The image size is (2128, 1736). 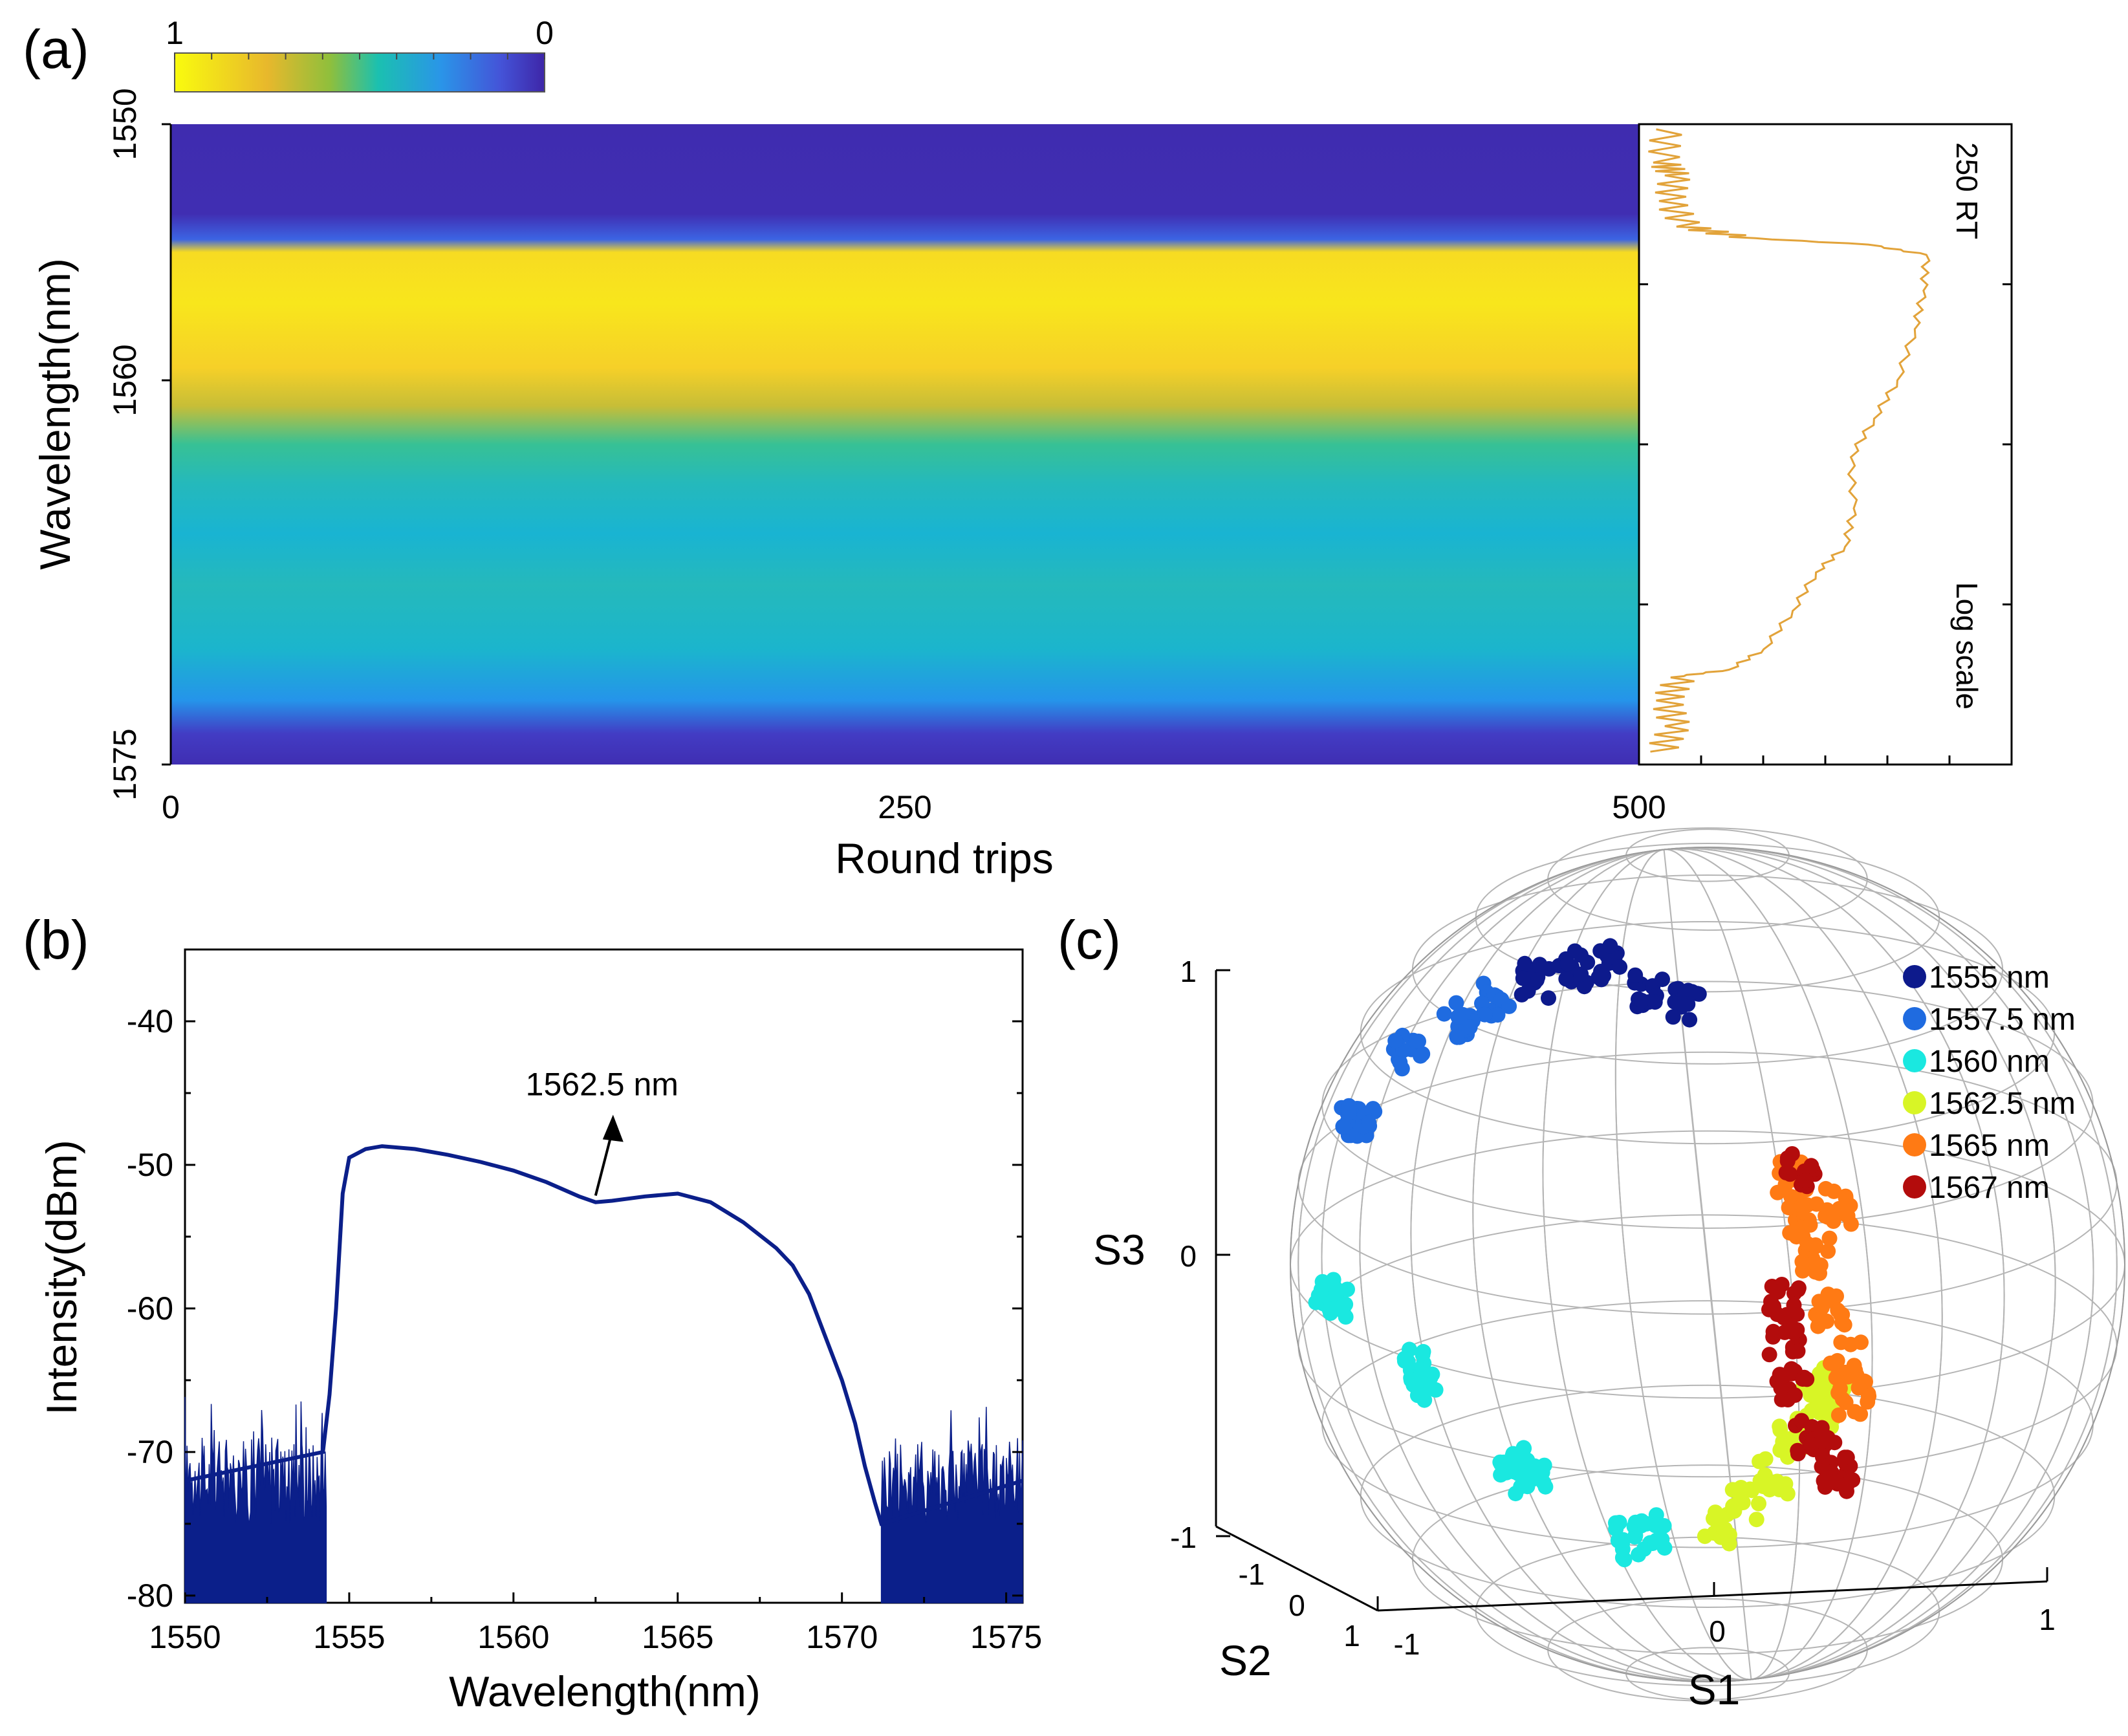 I want to click on colorbar-ticks, so click(x=359, y=56).